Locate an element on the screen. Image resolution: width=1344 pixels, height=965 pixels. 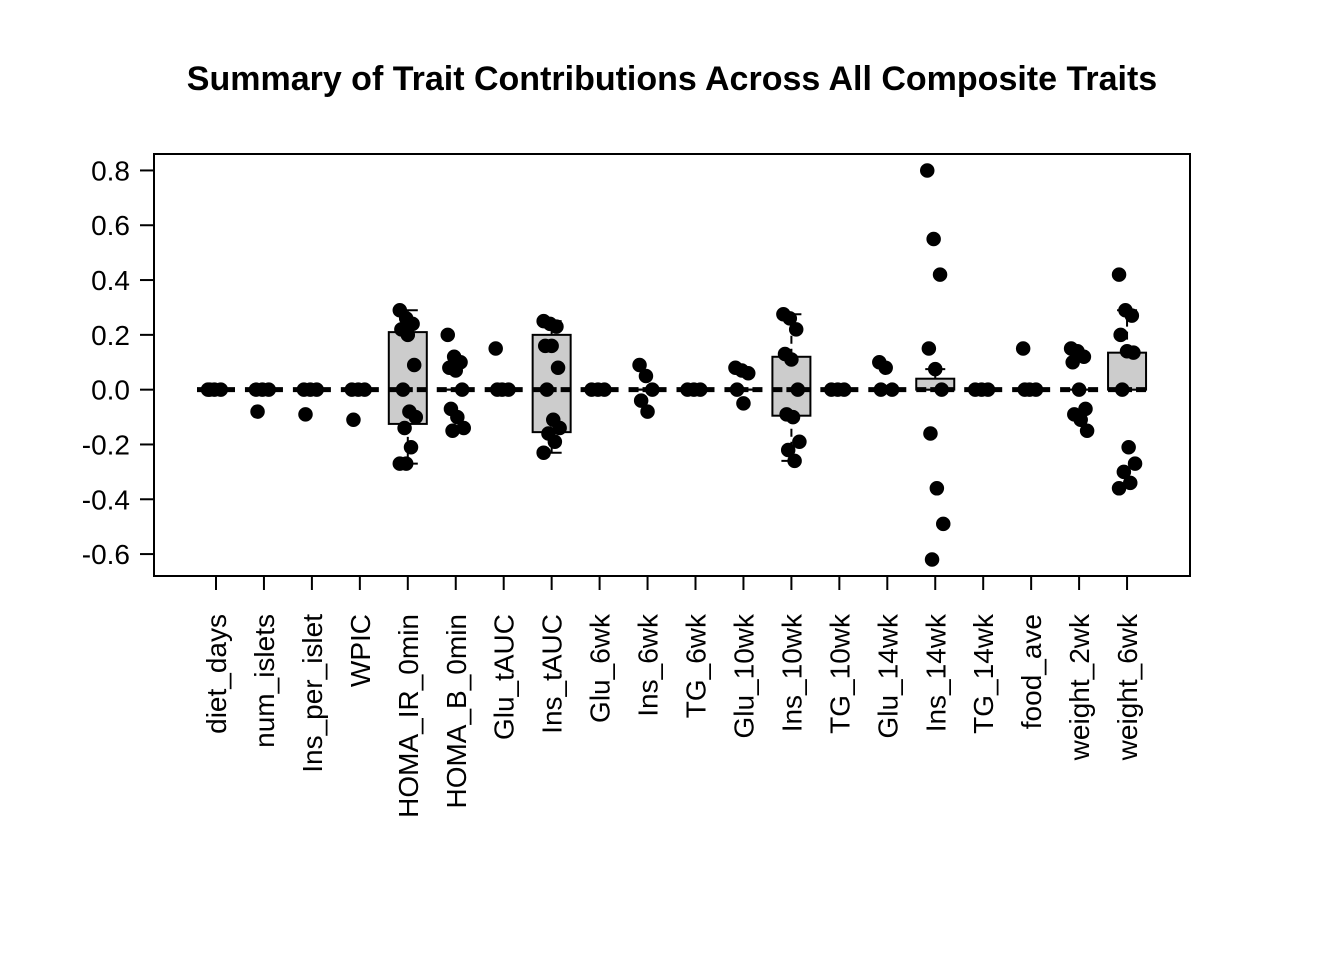
y-tick-label: -0.6 is located at coordinates (106, 554).